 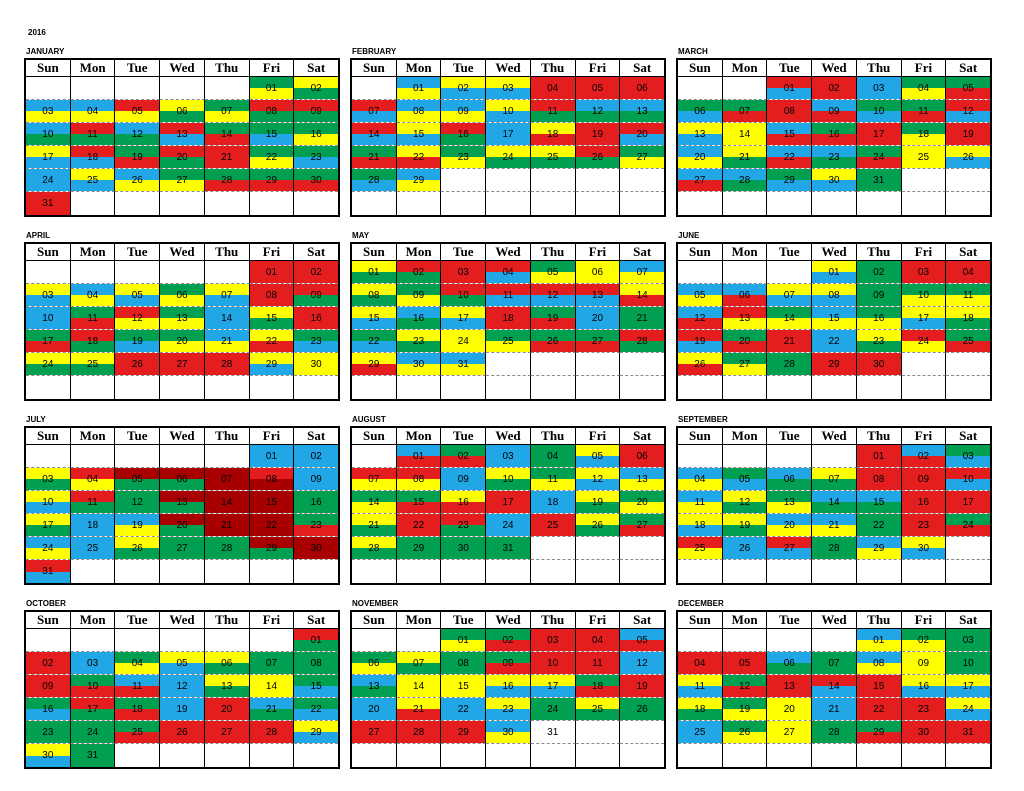 I want to click on weekday-tue: Tue, so click(x=790, y=436).